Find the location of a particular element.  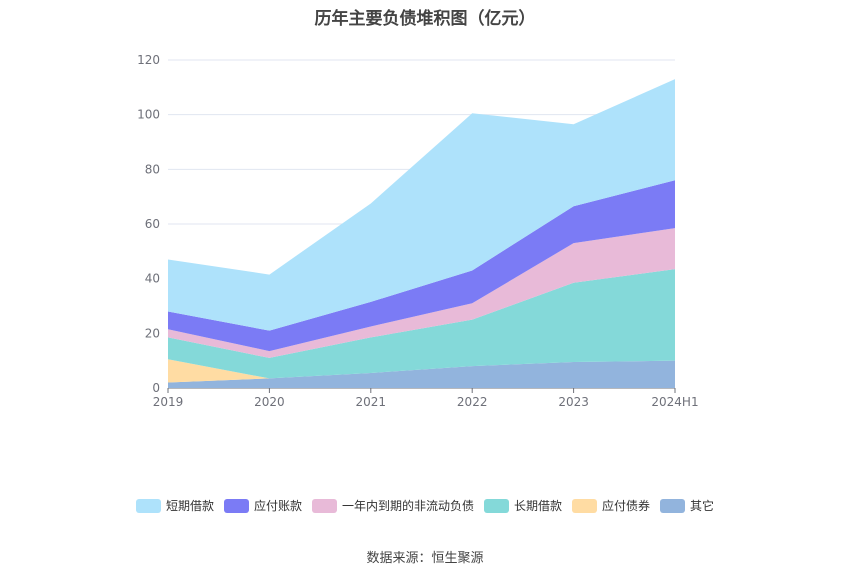

legend-label: 一年内到期的非流动负债 is located at coordinates (407, 506).